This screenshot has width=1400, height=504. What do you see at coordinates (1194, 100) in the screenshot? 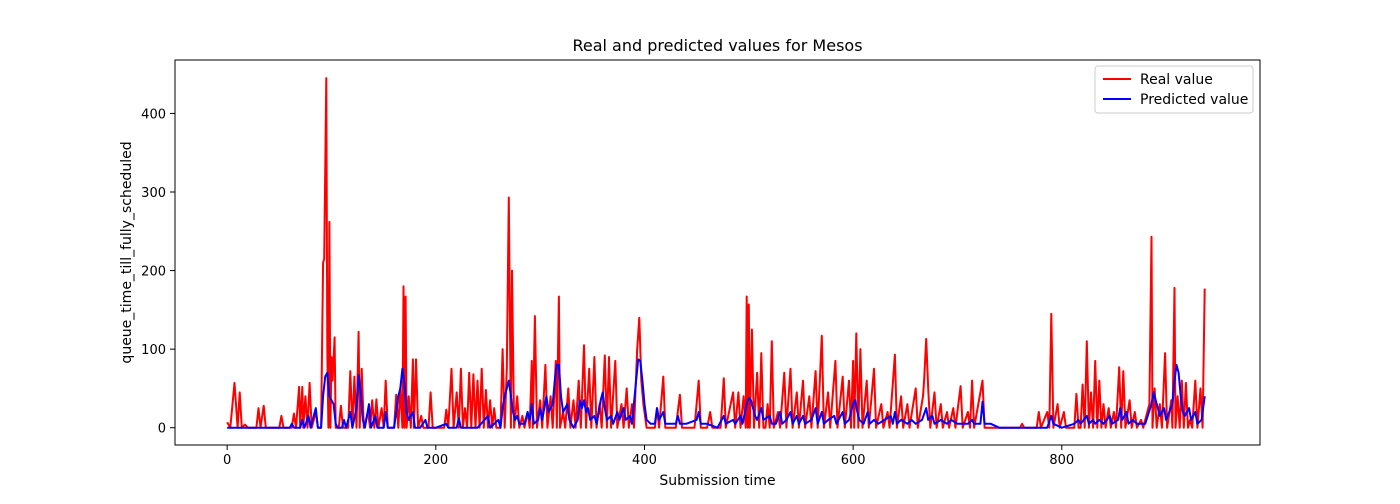
I see `legend-predicted-value-label: Predicted value` at bounding box center [1194, 100].